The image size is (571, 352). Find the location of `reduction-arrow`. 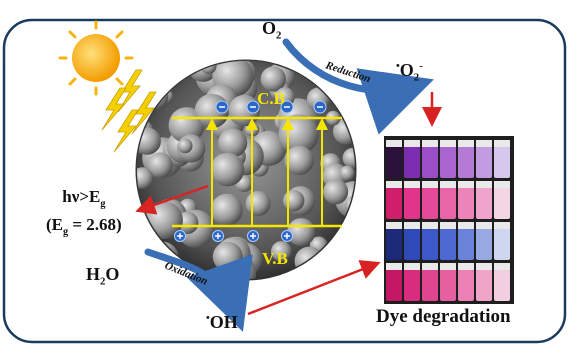

reduction-arrow is located at coordinates (358, 86).